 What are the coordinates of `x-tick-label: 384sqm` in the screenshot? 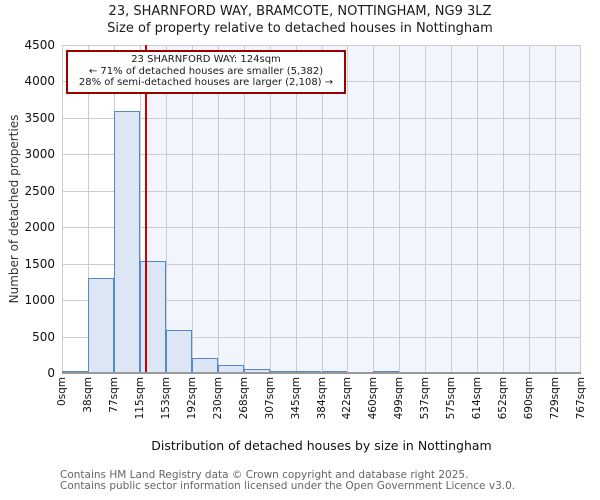 It's located at (321, 398).